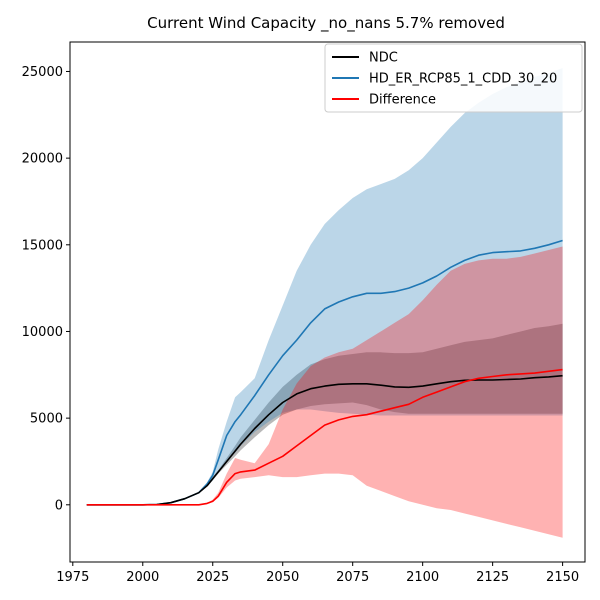  What do you see at coordinates (352, 577) in the screenshot?
I see `x-tick-label: 2075` at bounding box center [352, 577].